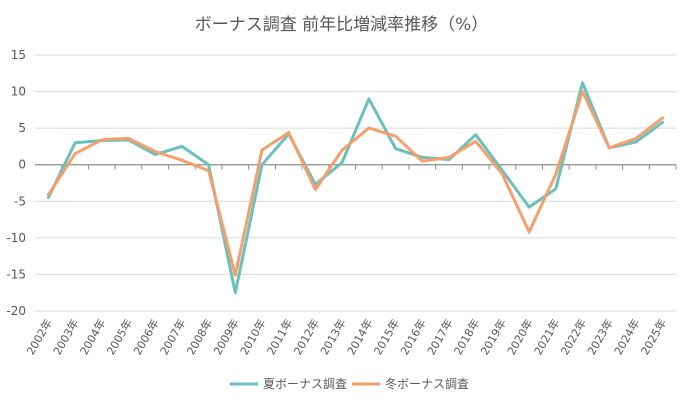 The width and height of the screenshot is (683, 402). Describe the element at coordinates (18, 92) in the screenshot. I see `y-tick-label: 10` at that location.